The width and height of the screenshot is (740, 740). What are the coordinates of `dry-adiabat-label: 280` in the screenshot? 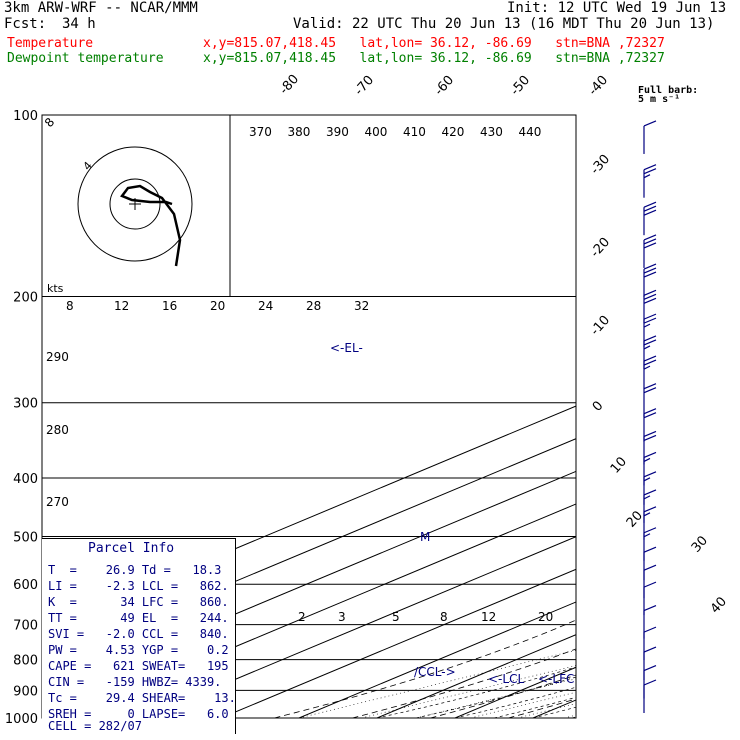 It's located at (57, 430).